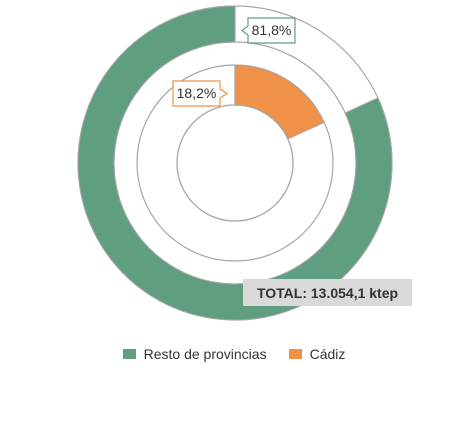  Describe the element at coordinates (272, 30) in the screenshot. I see `outer-value-label: 81,8%` at that location.